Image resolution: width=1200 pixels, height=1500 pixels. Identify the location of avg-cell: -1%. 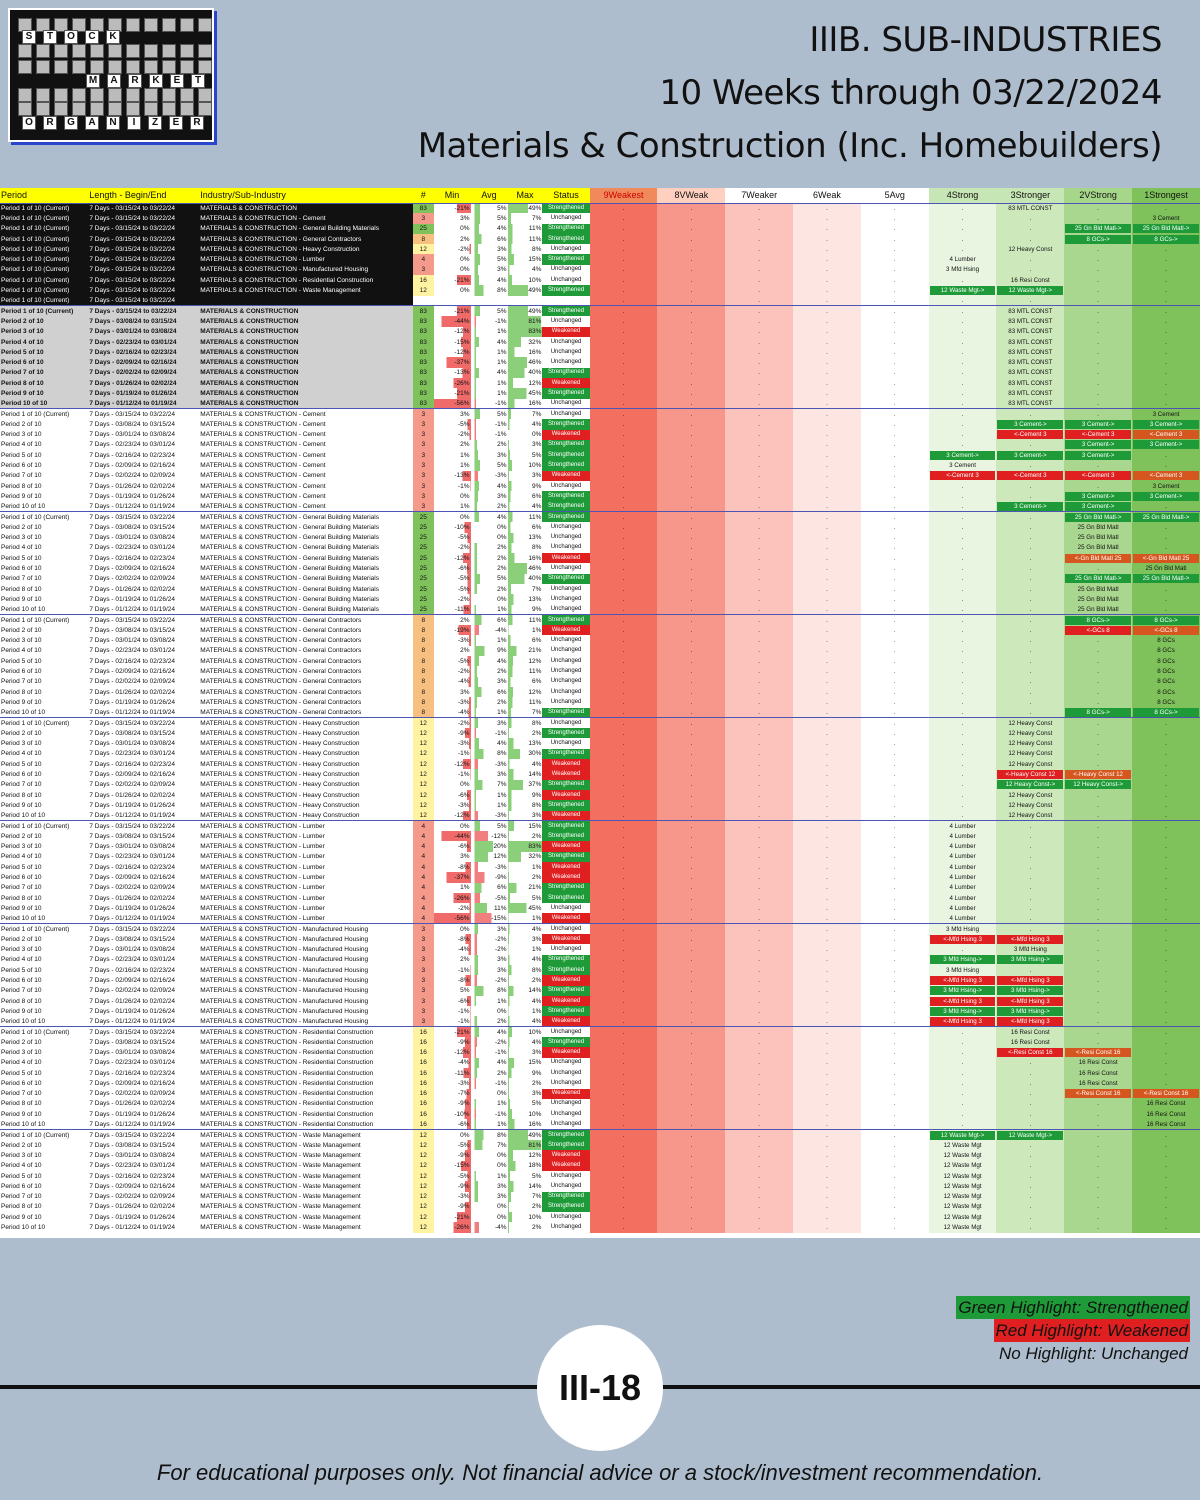
(489, 733).